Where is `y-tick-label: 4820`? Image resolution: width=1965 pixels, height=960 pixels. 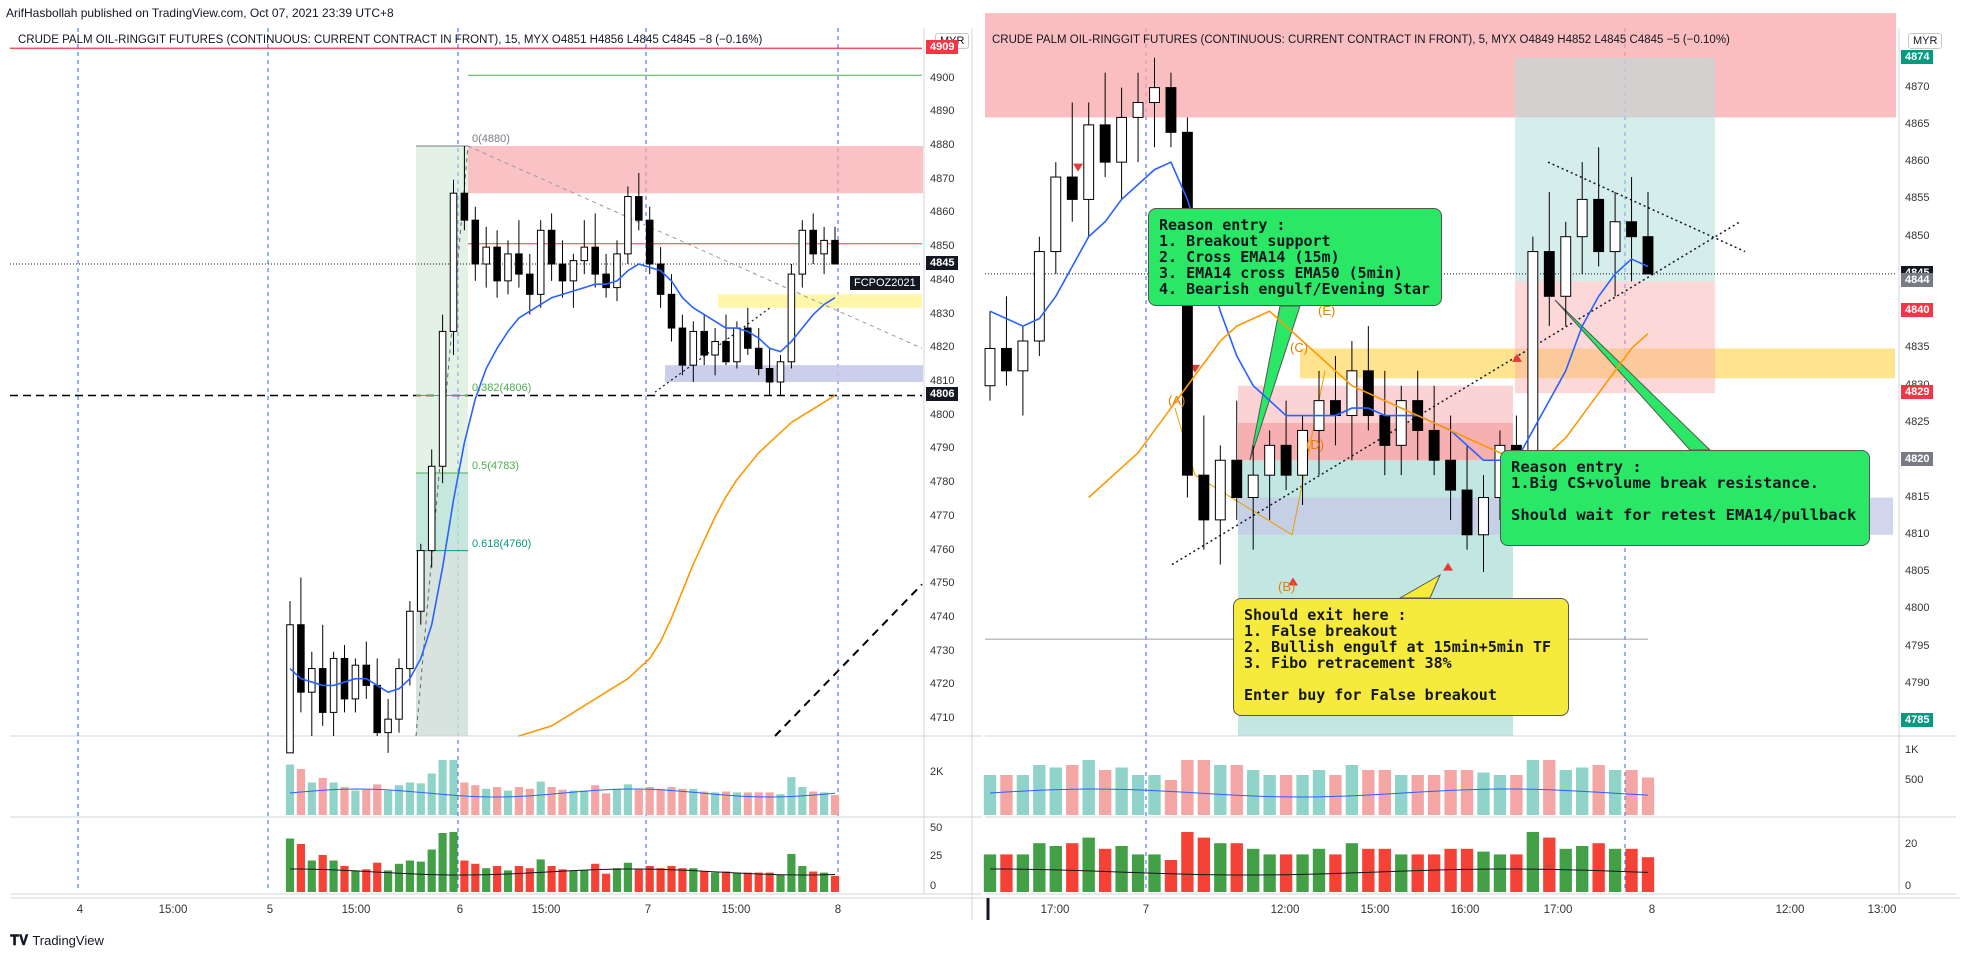
y-tick-label: 4820 is located at coordinates (942, 347).